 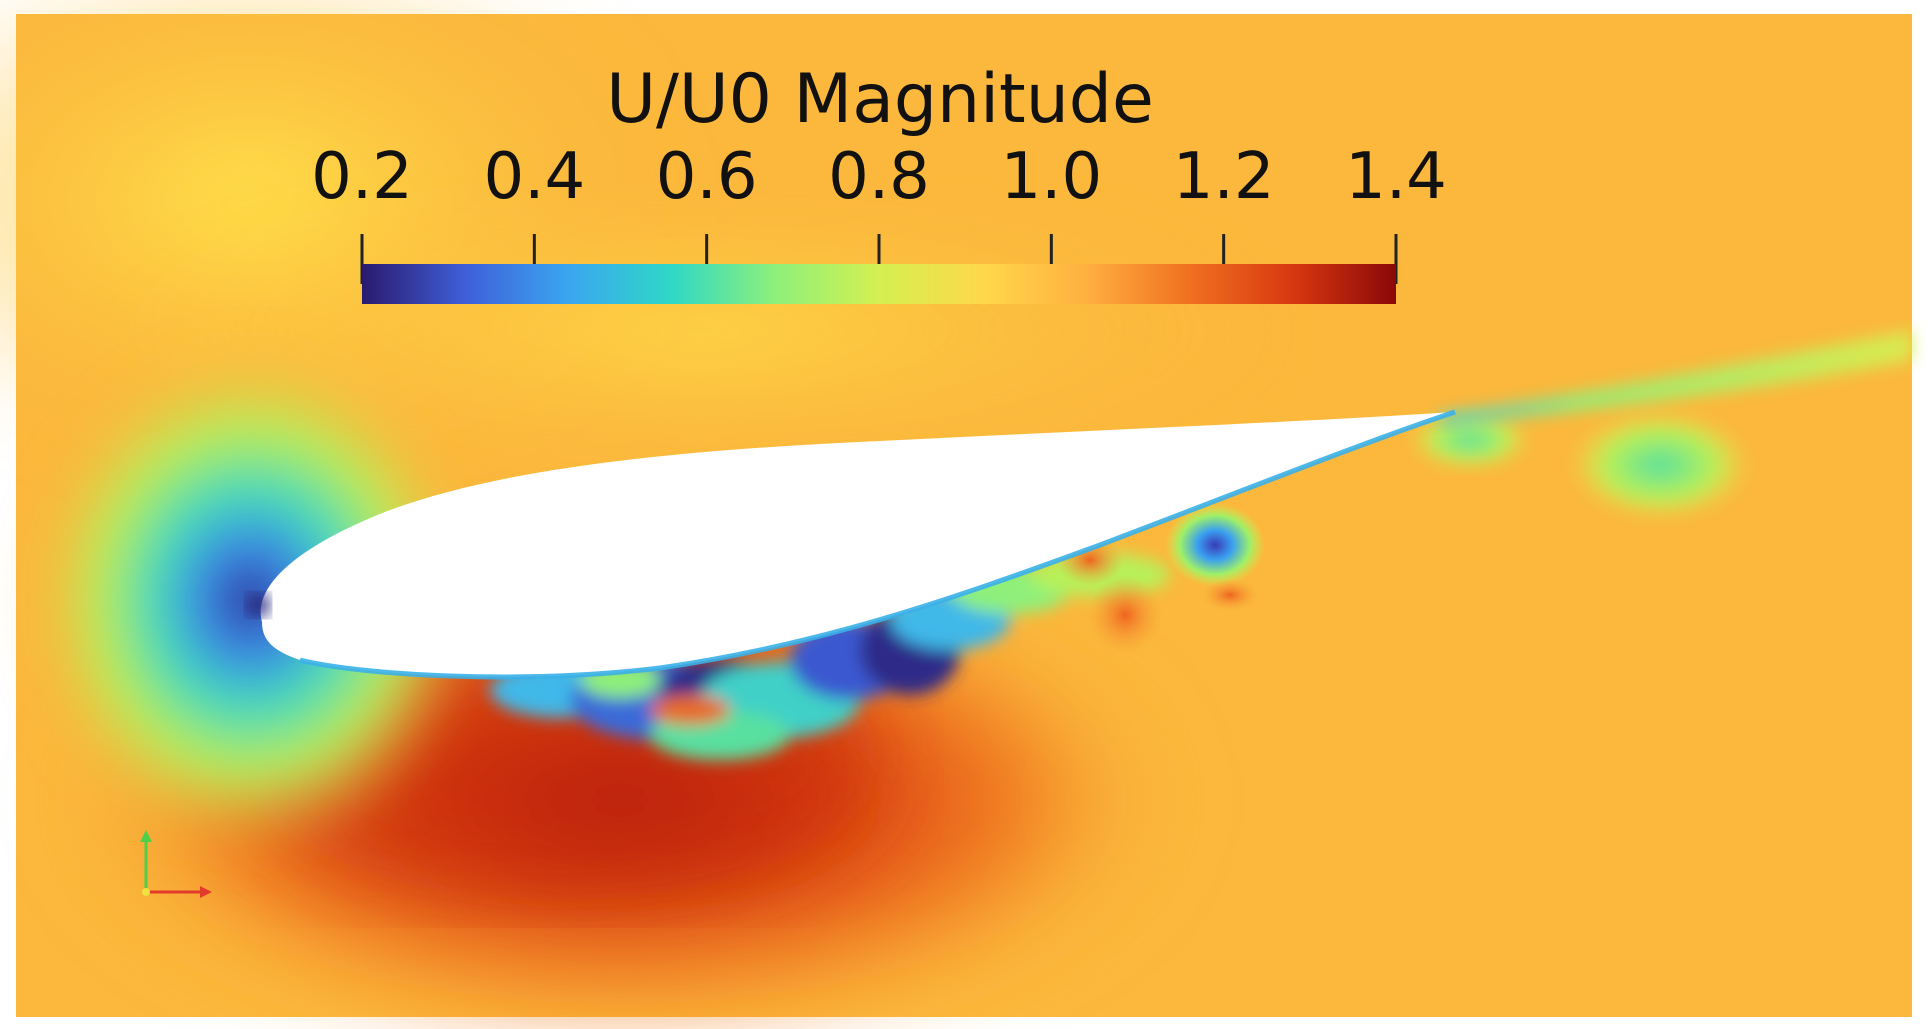 What do you see at coordinates (1676, 377) in the screenshot?
I see `trailing-wake` at bounding box center [1676, 377].